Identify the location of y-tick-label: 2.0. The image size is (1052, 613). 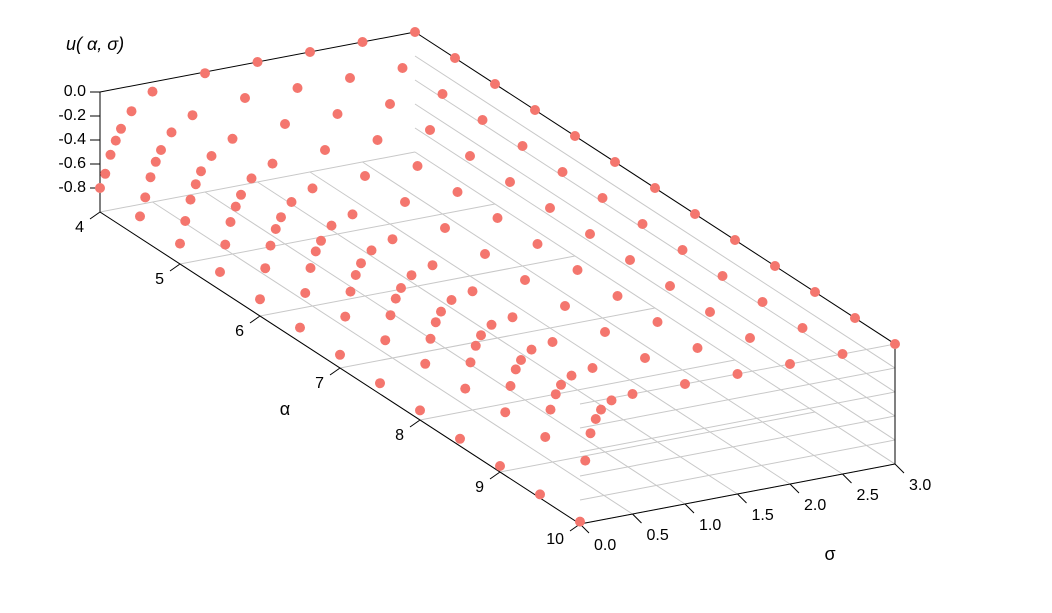
(815, 505).